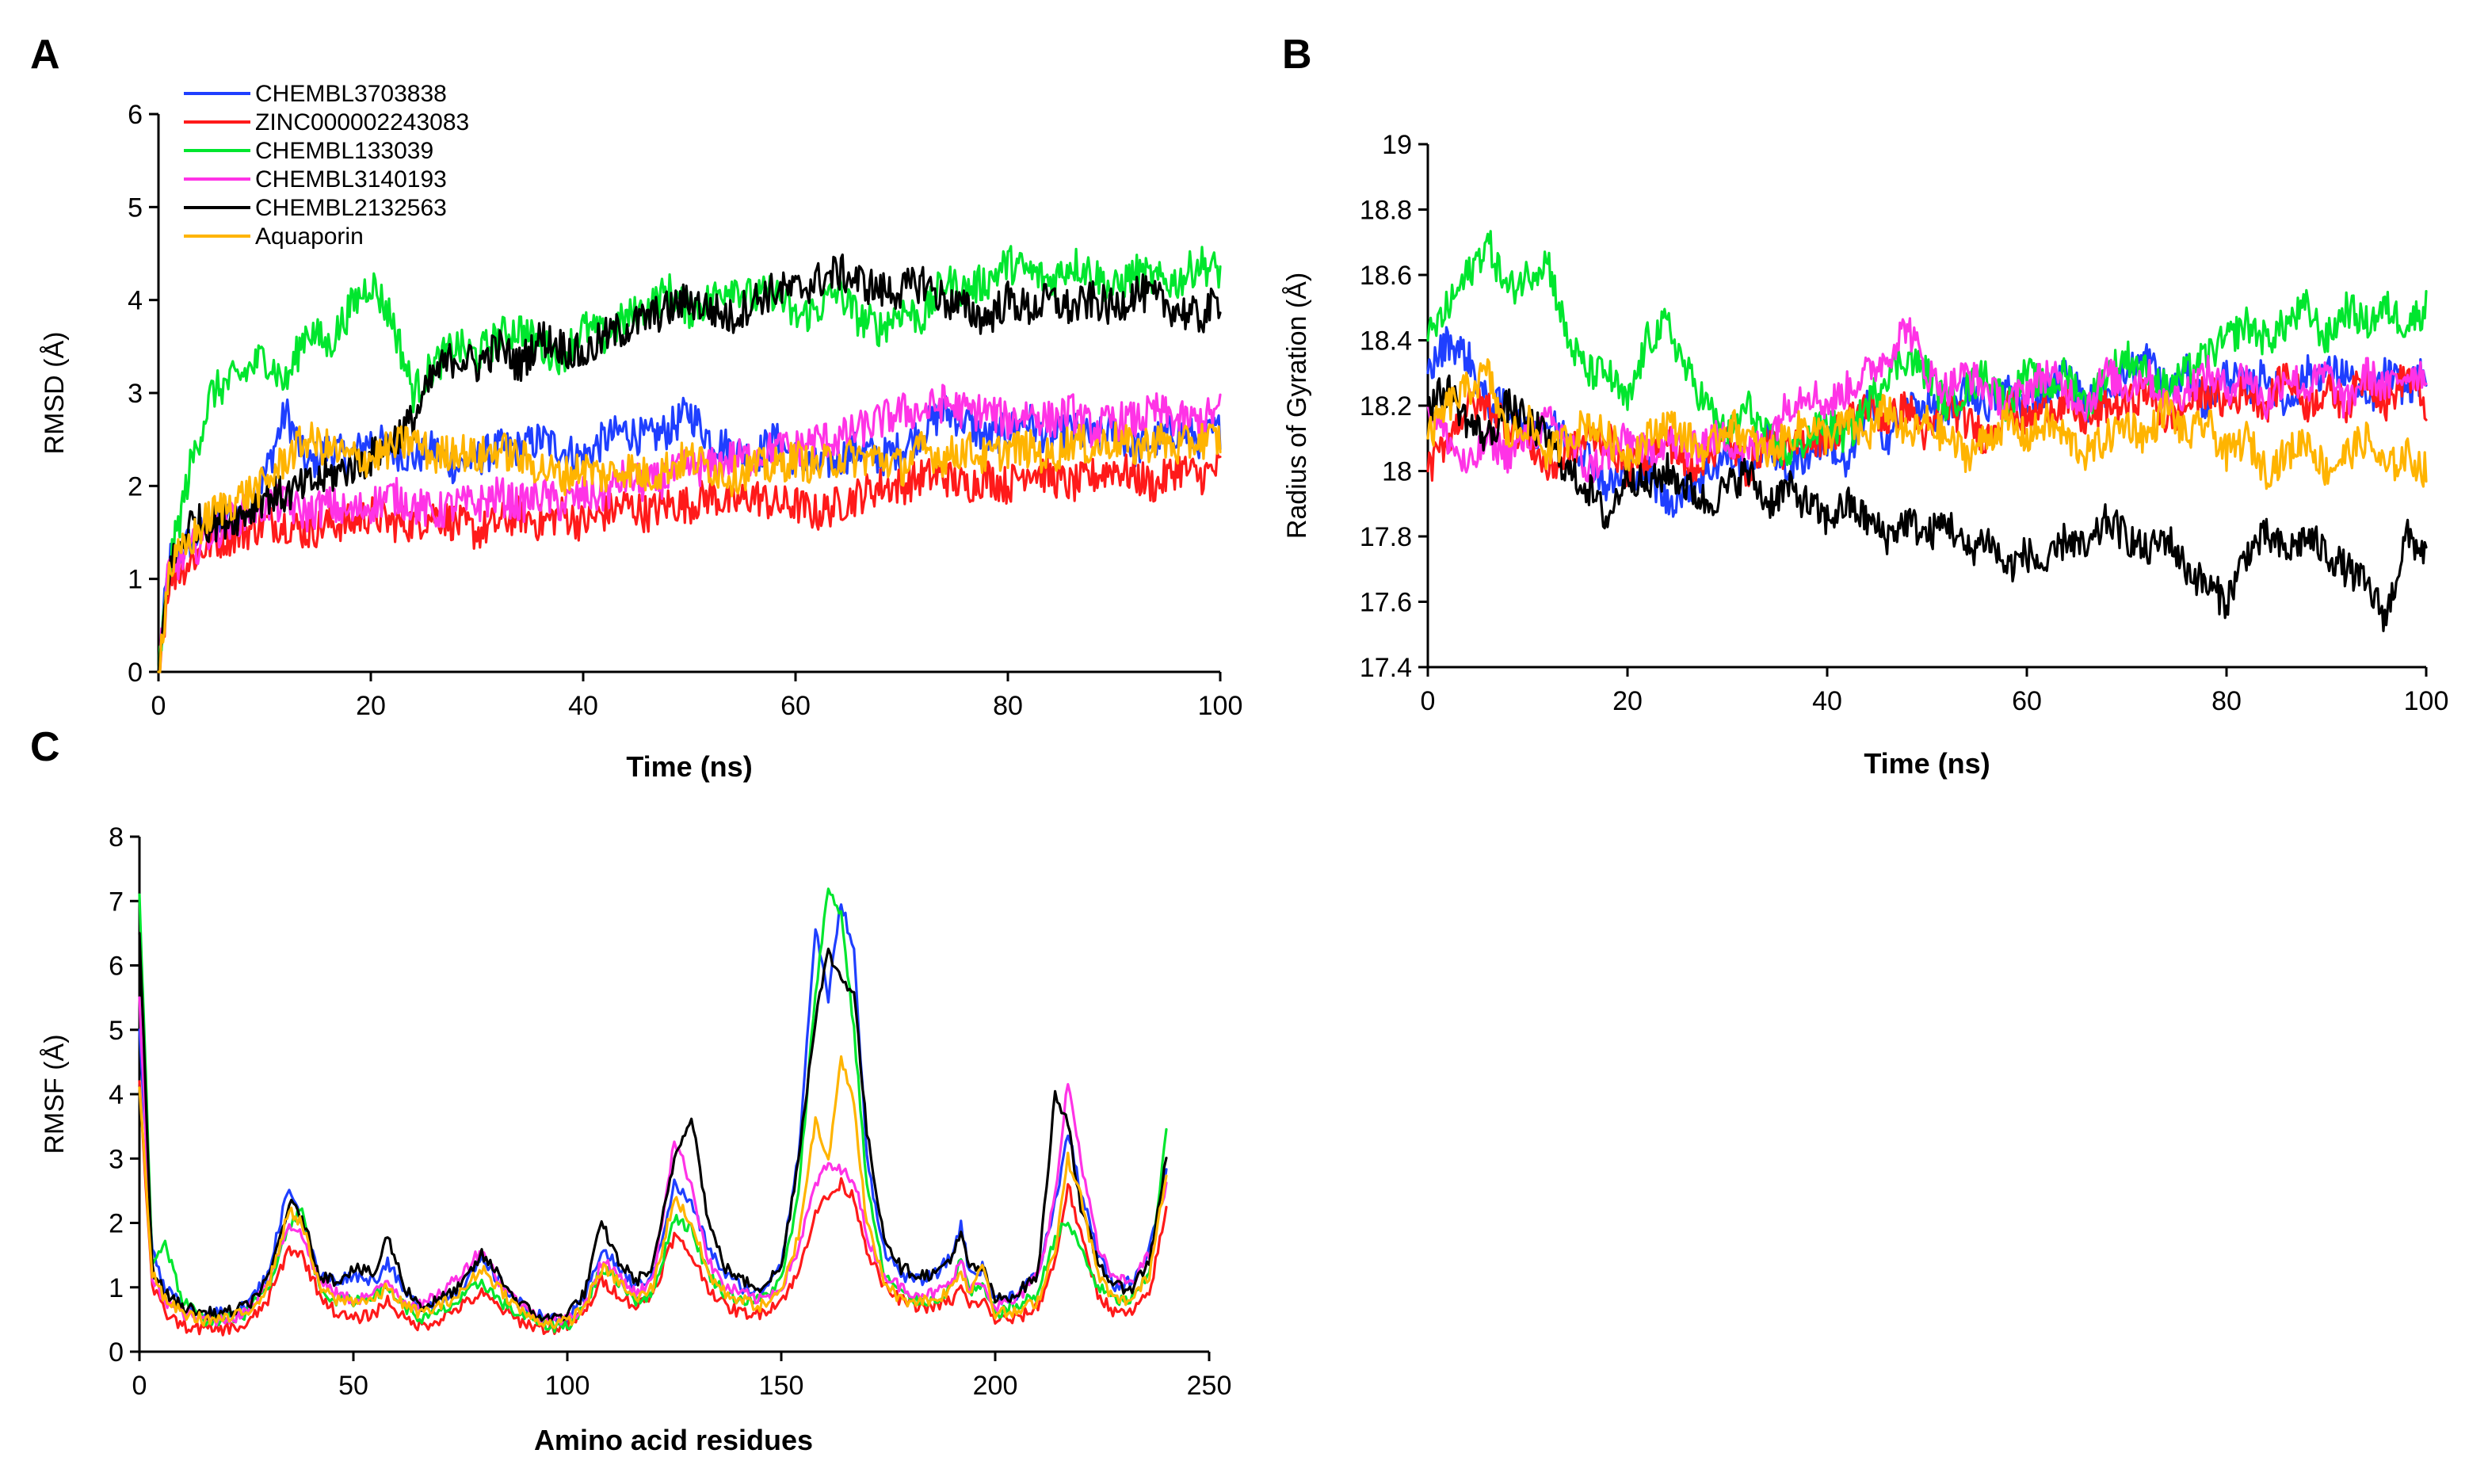 This screenshot has width=2488, height=1484. I want to click on legend-item: Aquaporin, so click(274, 236).